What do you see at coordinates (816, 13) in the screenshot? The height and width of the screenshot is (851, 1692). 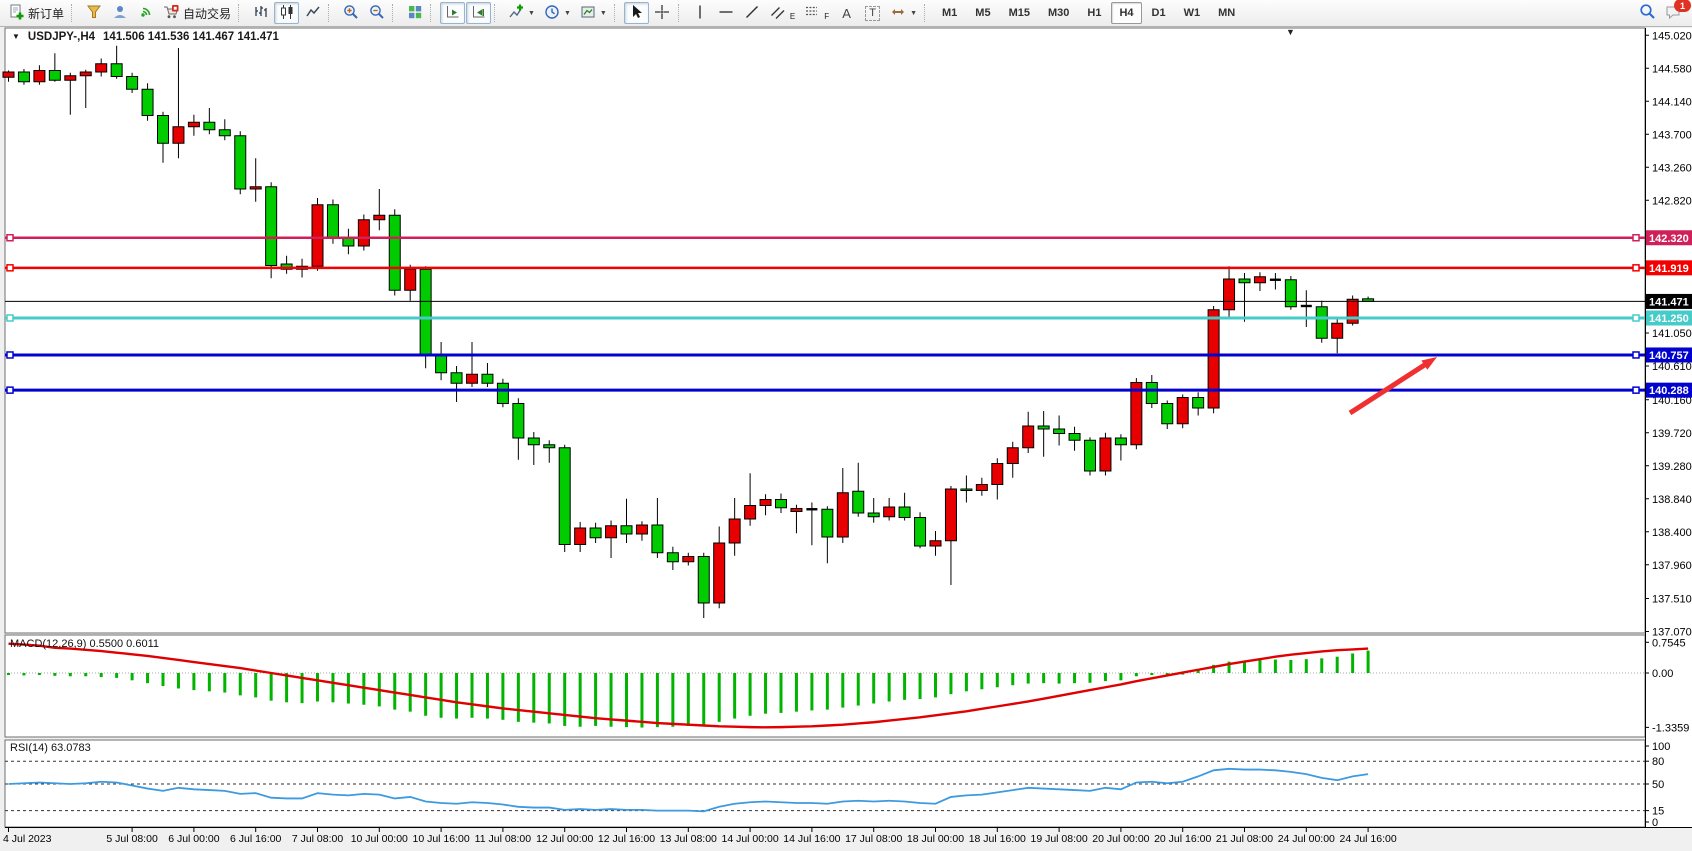 I see `fibonacci-button: F` at bounding box center [816, 13].